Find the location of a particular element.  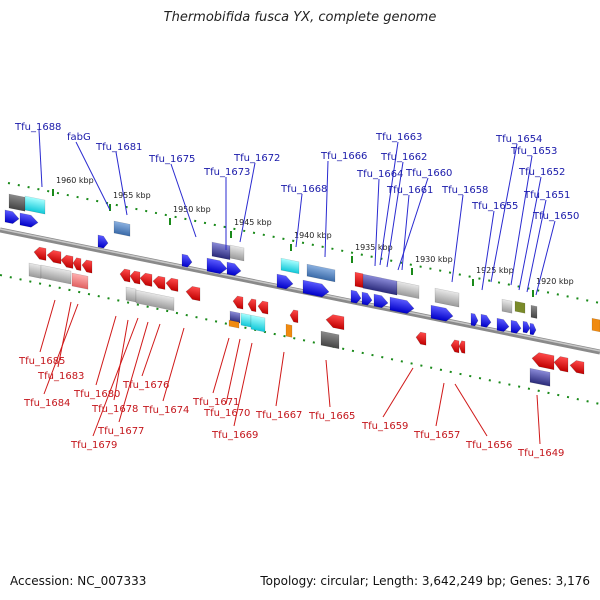

reverse-gene-label: Tfu_1683 is located at coordinates (60, 376).